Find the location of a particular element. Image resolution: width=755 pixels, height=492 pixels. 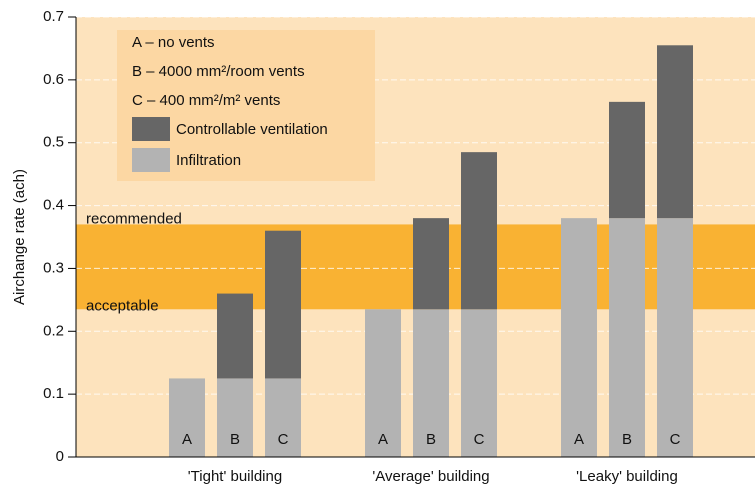

y-tick-label: 0.4 is located at coordinates (53, 205).